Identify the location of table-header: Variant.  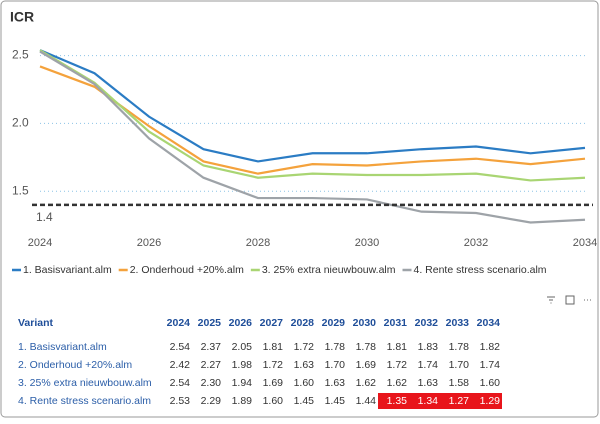
(36, 323).